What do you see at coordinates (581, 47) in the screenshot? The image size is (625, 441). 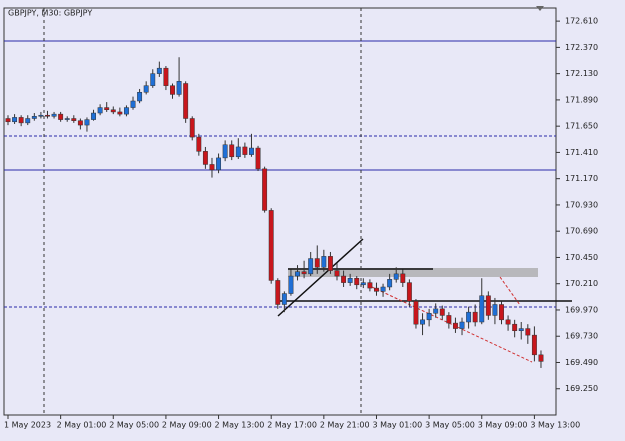 I see `y-tick-label: 172.370` at bounding box center [581, 47].